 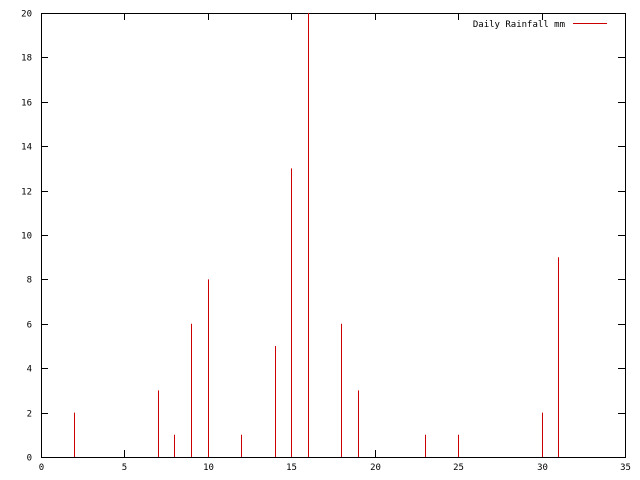 What do you see at coordinates (29, 370) in the screenshot?
I see `y-tick-label: 4` at bounding box center [29, 370].